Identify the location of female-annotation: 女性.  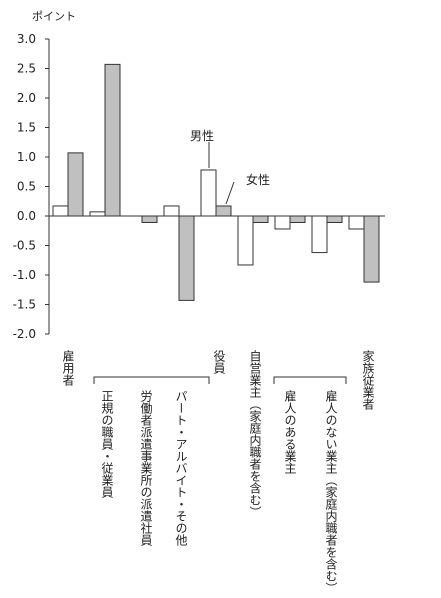
(258, 179).